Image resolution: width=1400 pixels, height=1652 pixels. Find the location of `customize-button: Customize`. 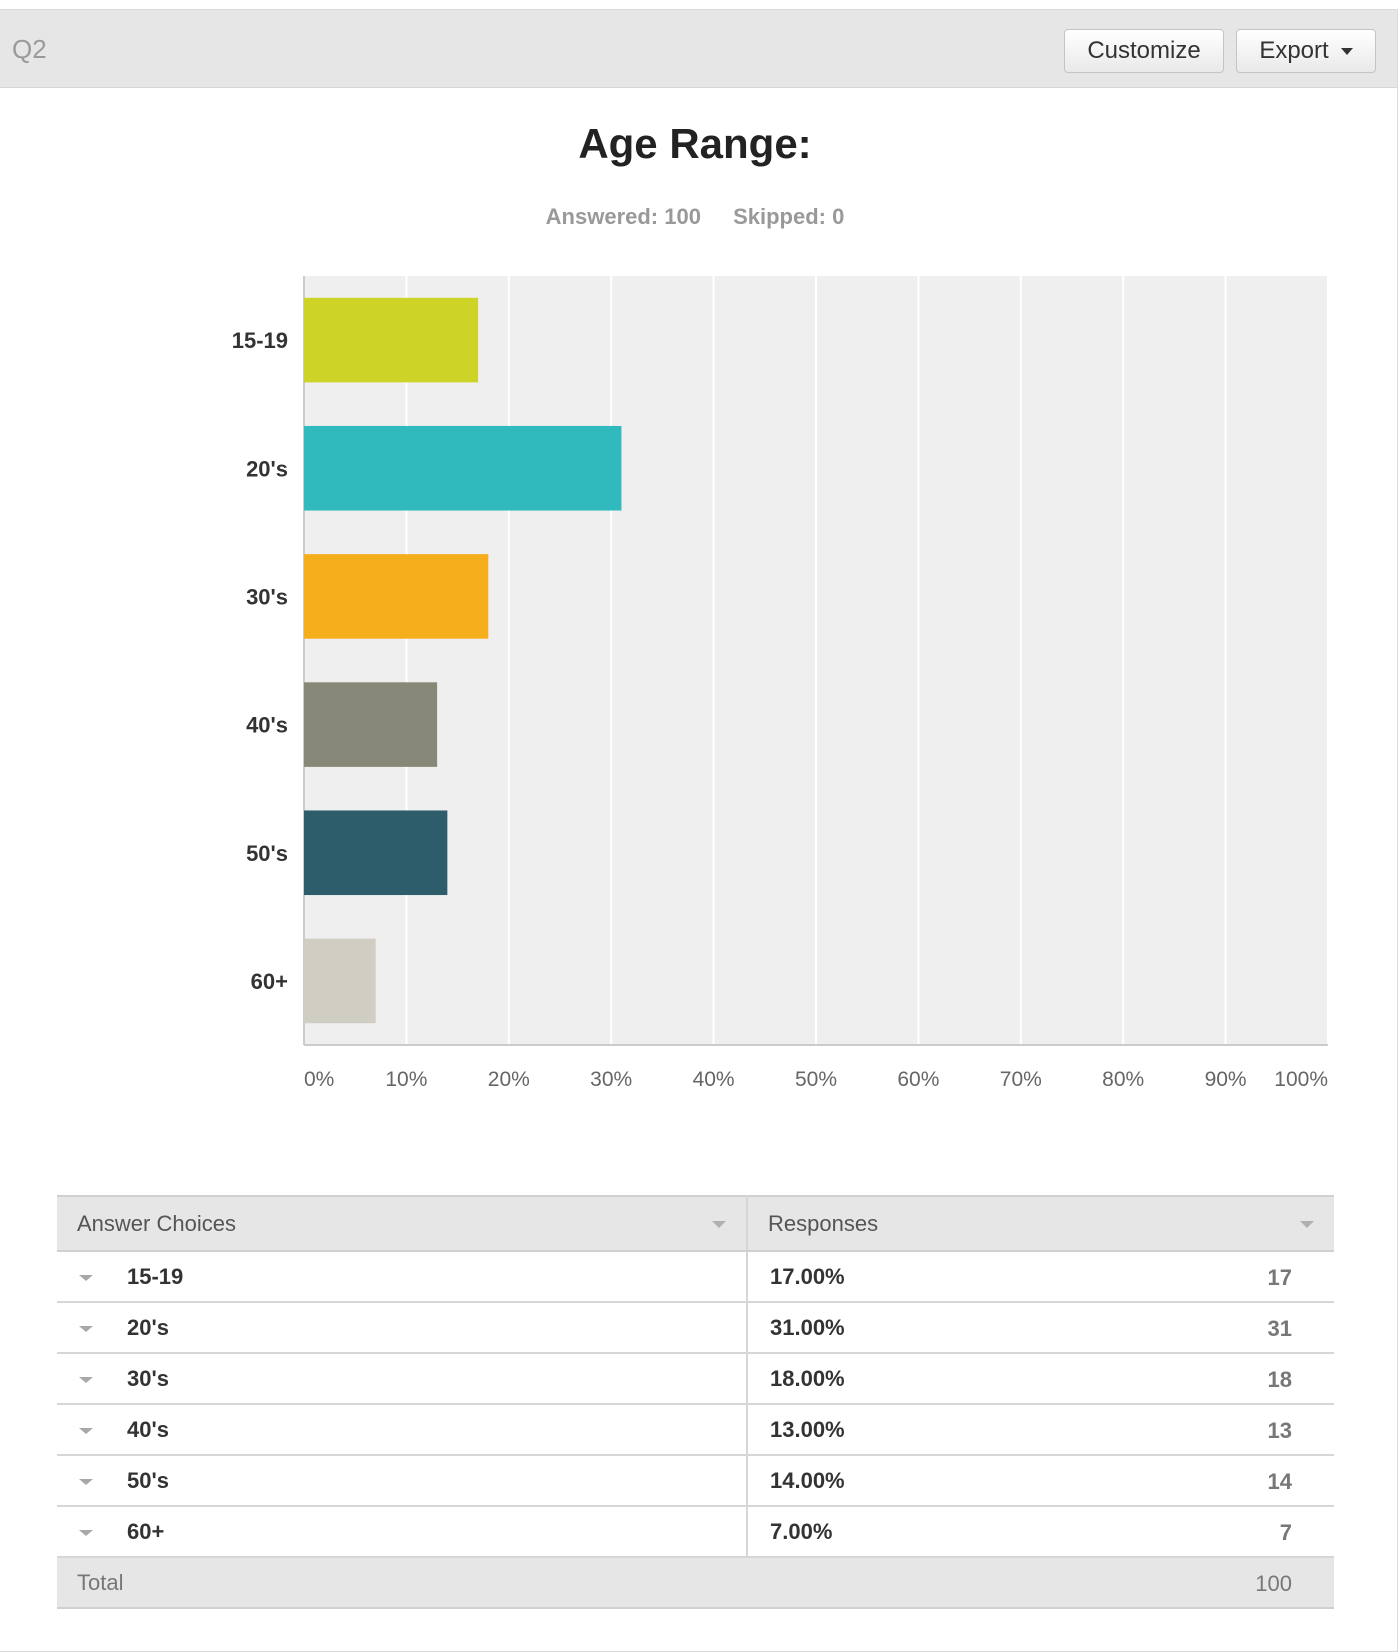

customize-button: Customize is located at coordinates (1144, 51).